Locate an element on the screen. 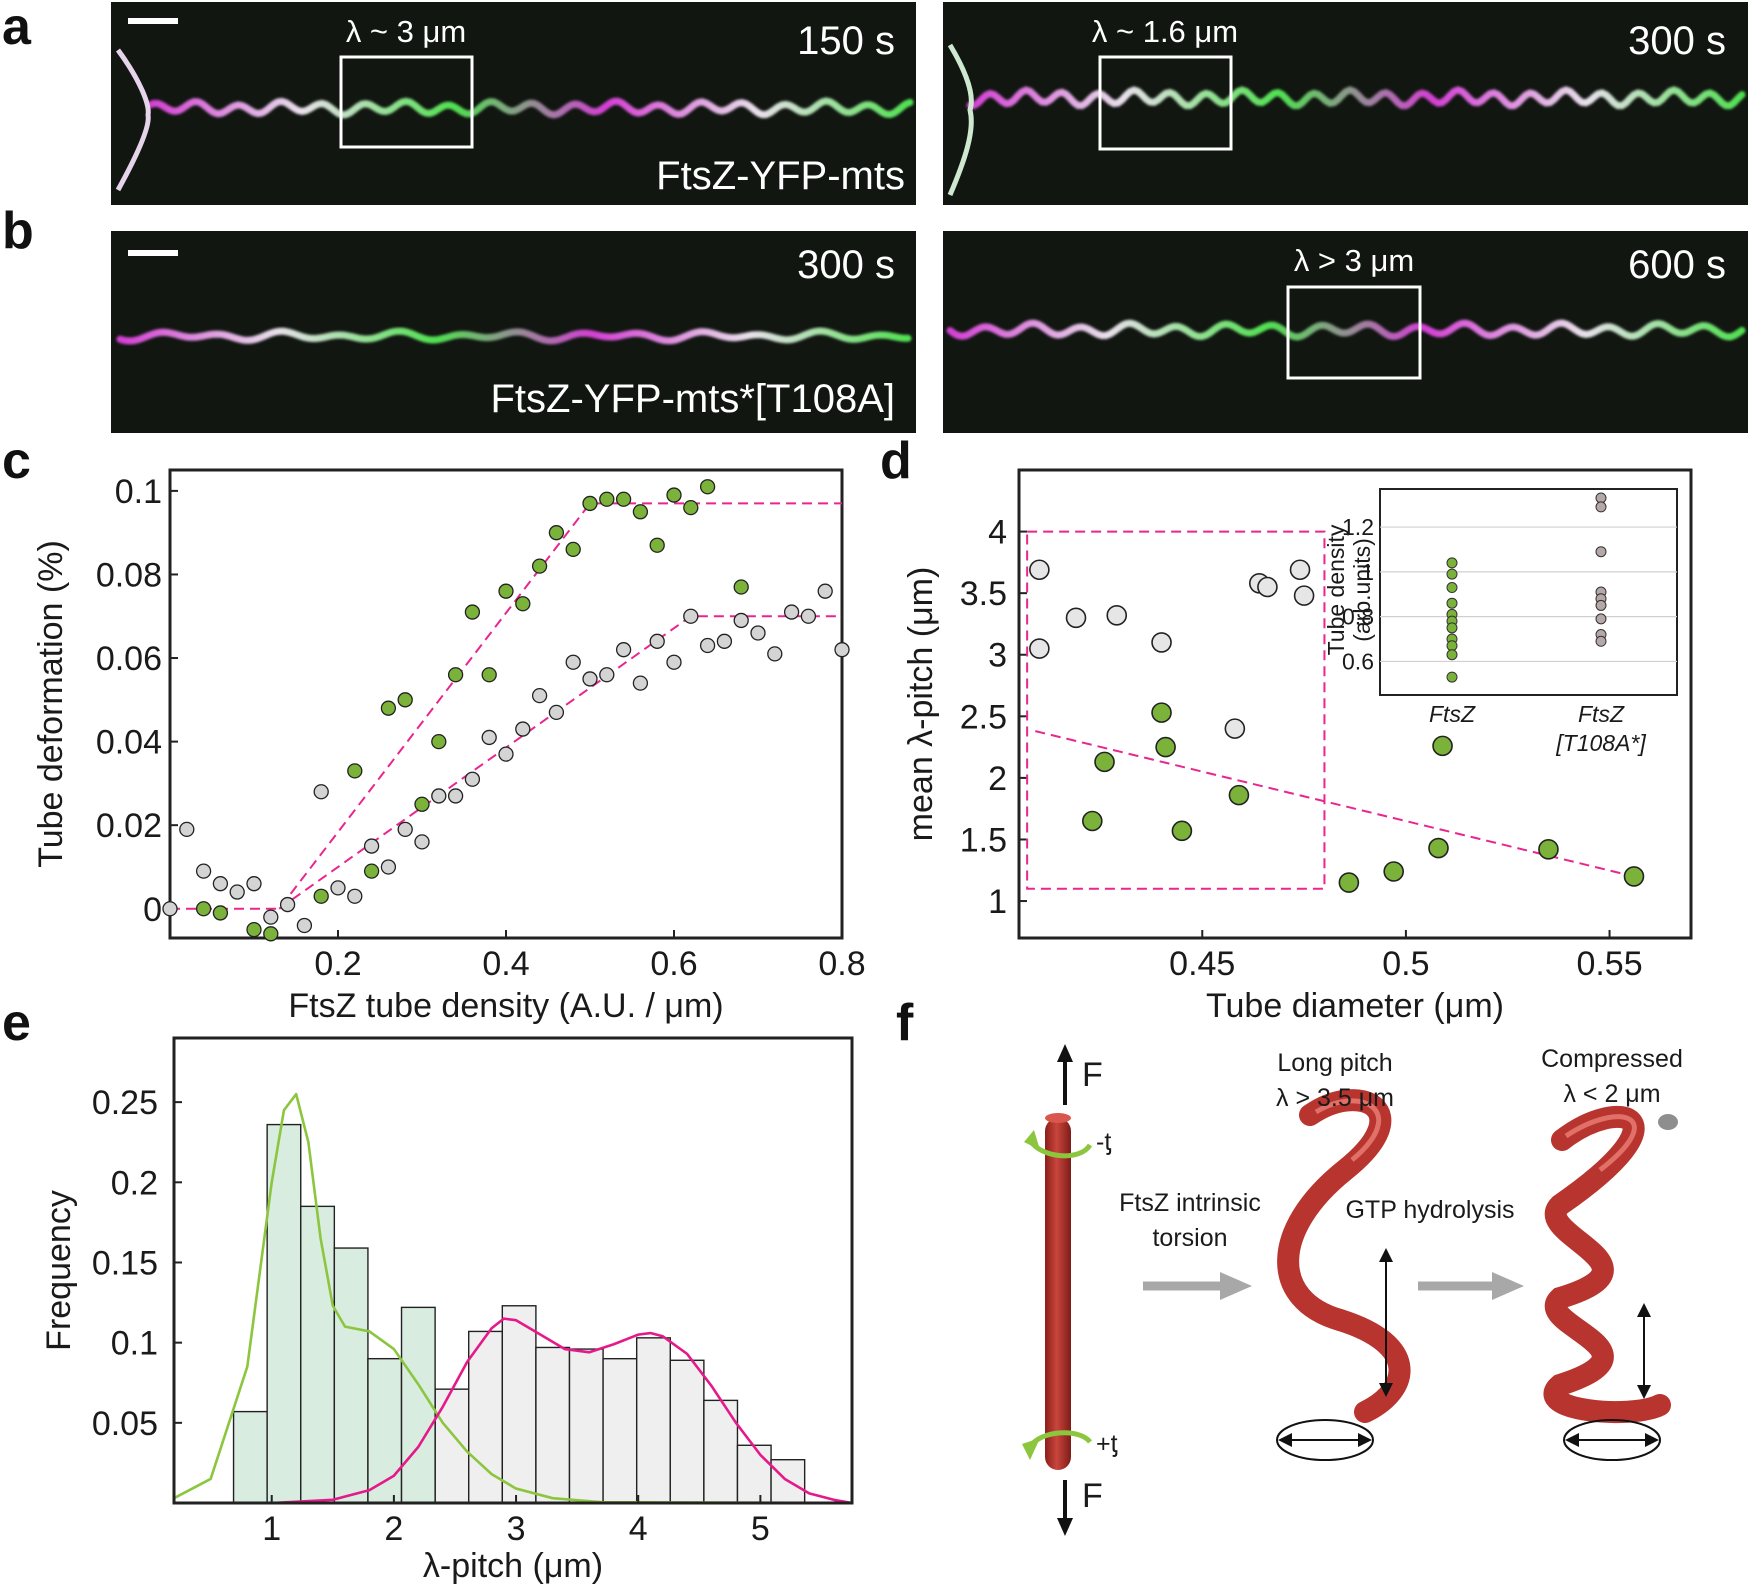 The image size is (1748, 1587). x-tick-label: 0.8 is located at coordinates (841, 964).